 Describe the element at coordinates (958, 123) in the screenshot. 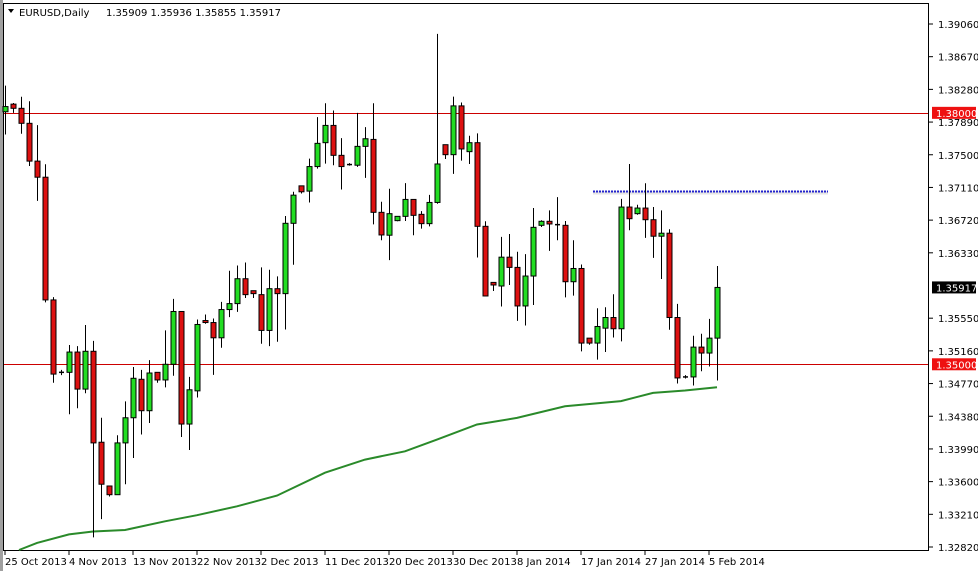

I see `y-tick-label: 1.37890` at that location.